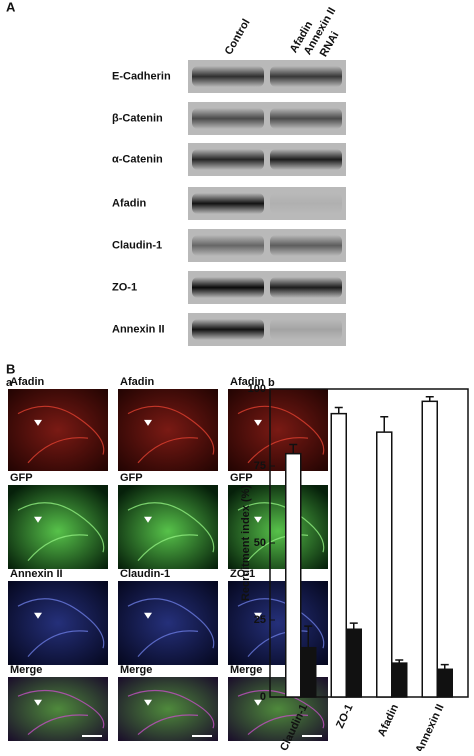 This screenshot has width=474, height=756. Describe the element at coordinates (137, 159) in the screenshot. I see `blot-label: α-Catenin` at that location.